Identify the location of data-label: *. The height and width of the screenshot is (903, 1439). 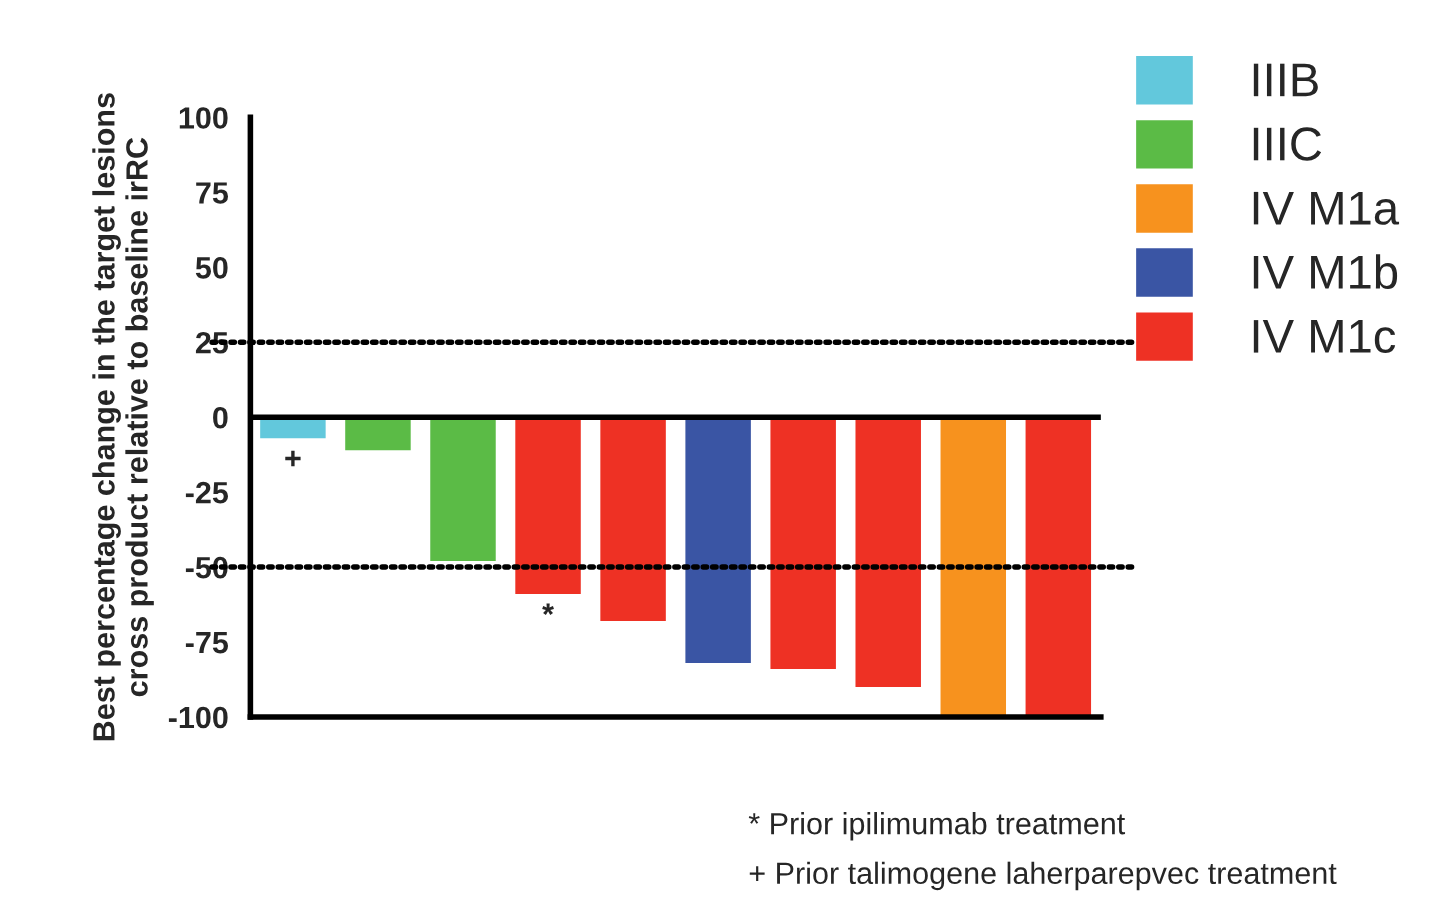
(548, 609).